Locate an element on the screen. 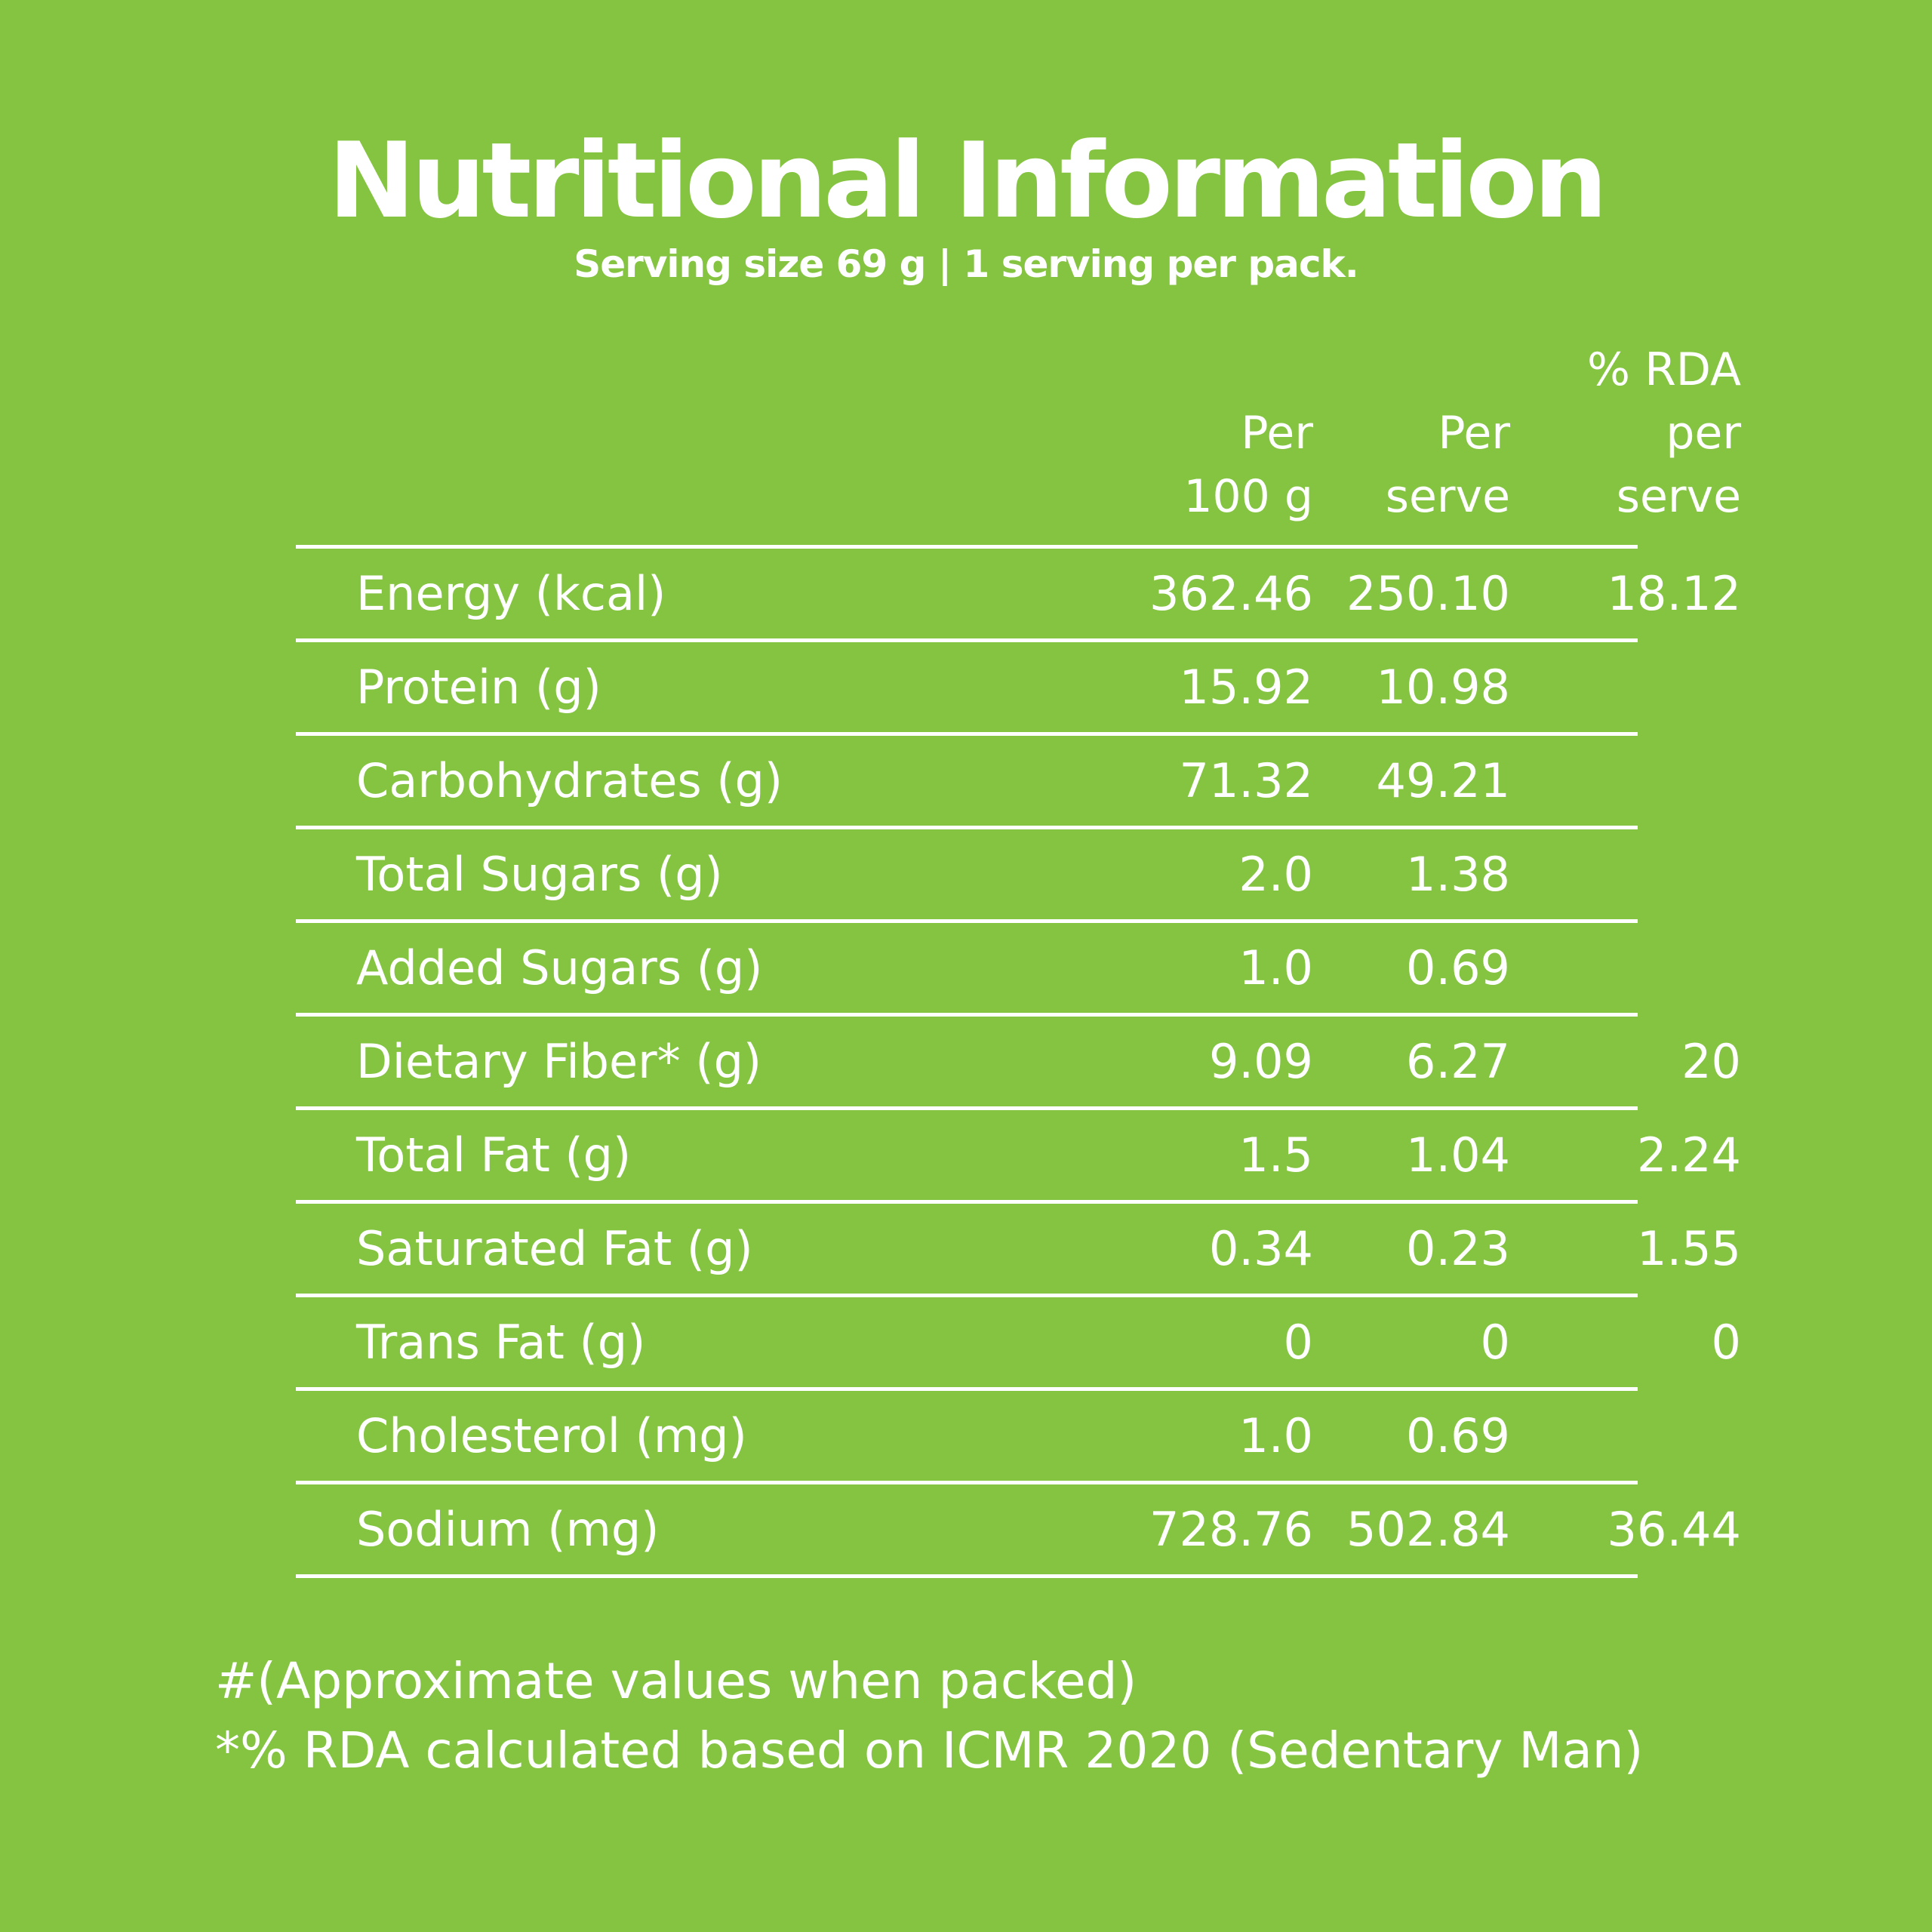 The height and width of the screenshot is (1932, 1932). table-row: Energy (kcal) 362.46 250.10 18.12 is located at coordinates (1018, 595).